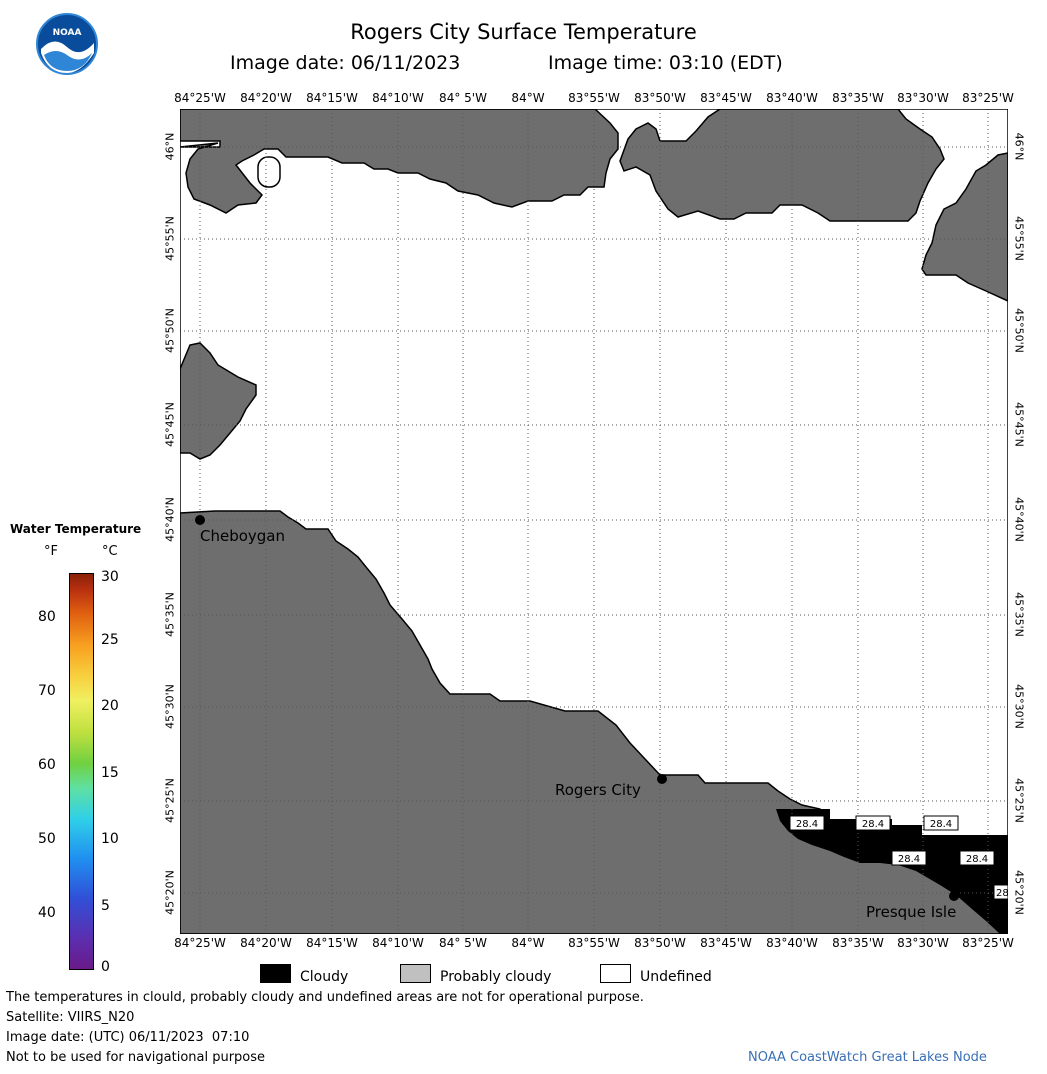  What do you see at coordinates (660, 943) in the screenshot?
I see `lon-label-bottom: 83°50'W` at bounding box center [660, 943].